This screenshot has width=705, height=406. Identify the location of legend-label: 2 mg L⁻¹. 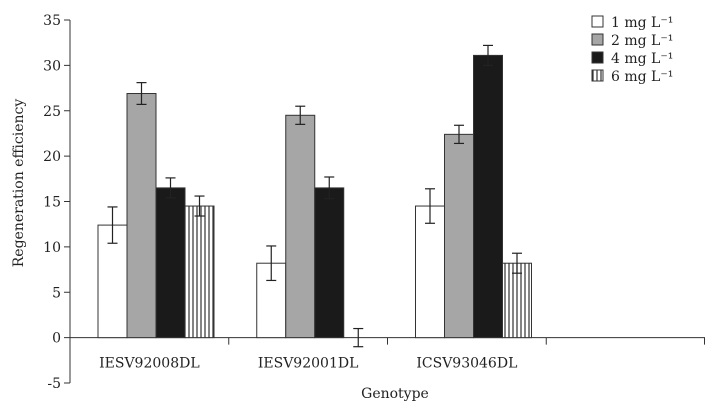
(642, 41).